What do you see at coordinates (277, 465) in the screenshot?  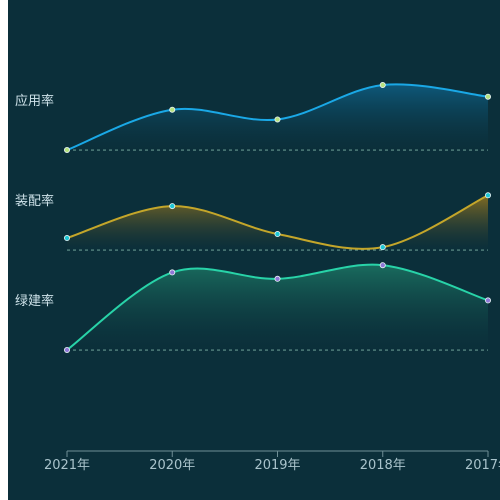 I see `x-tick-label-2: 2019年` at bounding box center [277, 465].